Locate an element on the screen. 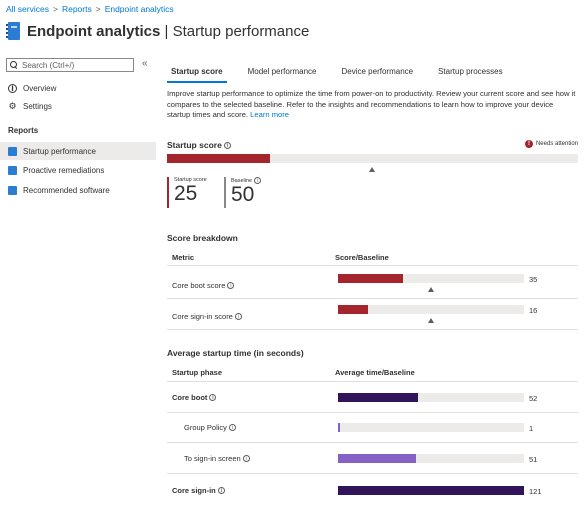  page-header: Endpoint analytics | Startup performance is located at coordinates (157, 31).